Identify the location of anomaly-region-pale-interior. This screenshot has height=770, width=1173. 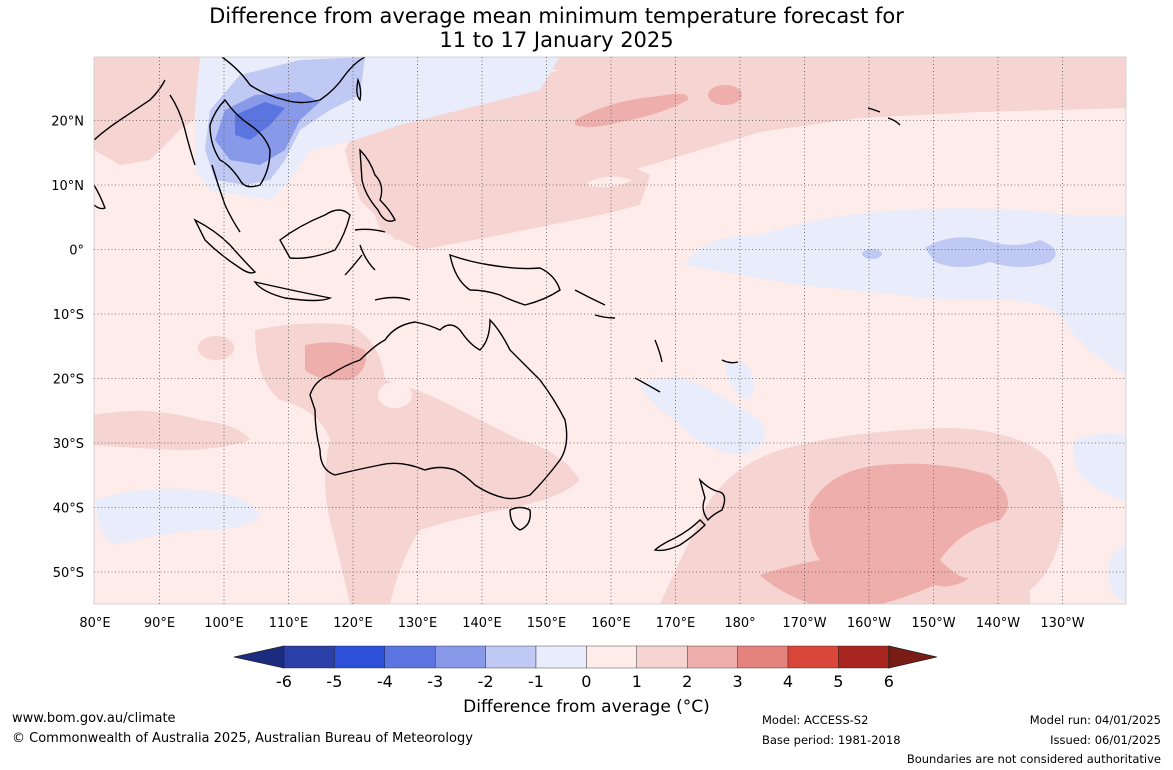
(395, 395).